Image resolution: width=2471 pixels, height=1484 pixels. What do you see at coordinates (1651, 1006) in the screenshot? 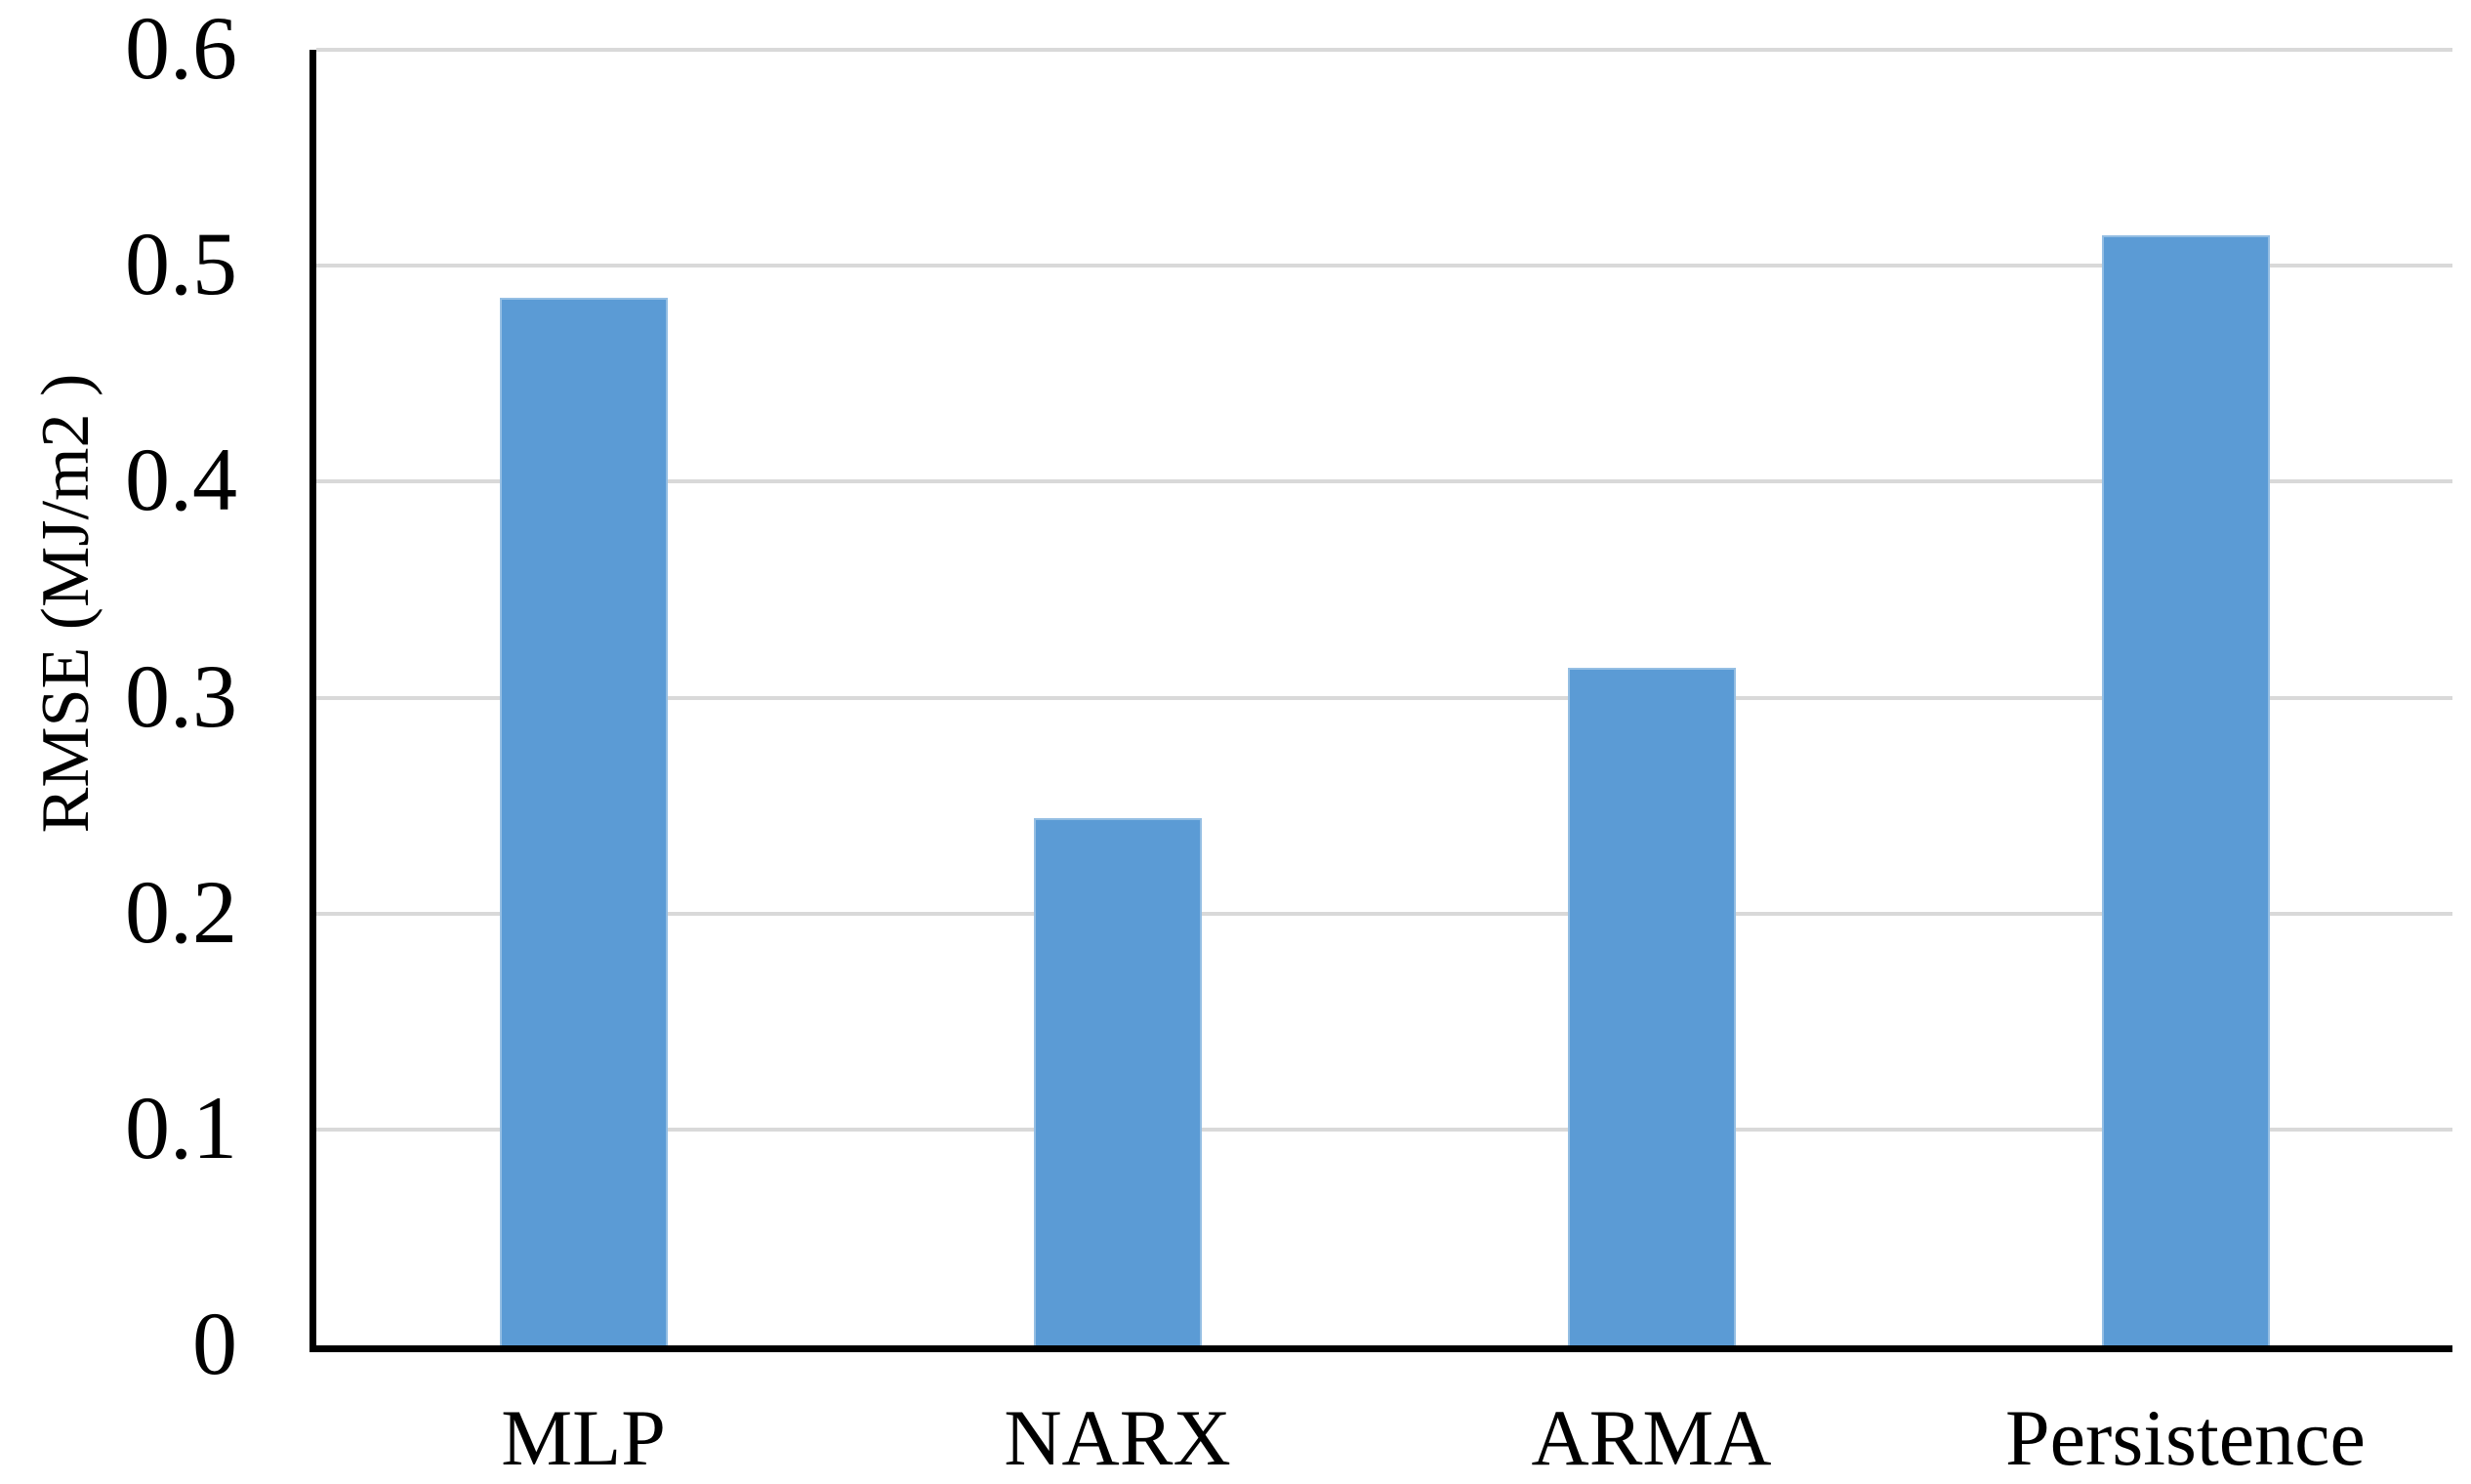
I see `bar-arma` at bounding box center [1651, 1006].